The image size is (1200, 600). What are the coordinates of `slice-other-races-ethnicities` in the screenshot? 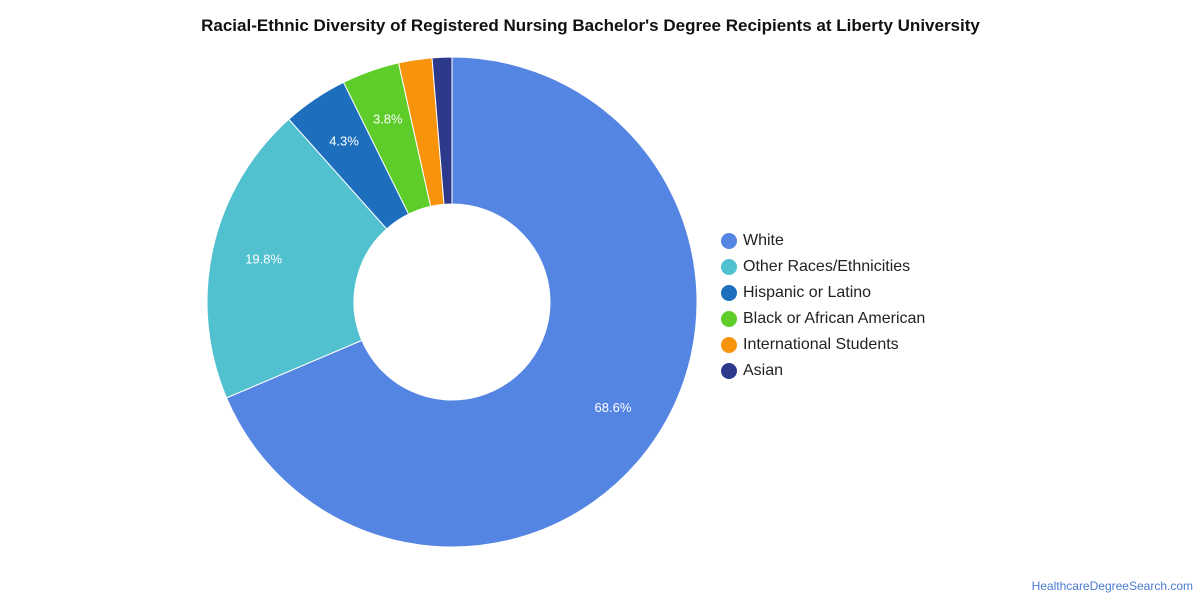 It's located at (297, 258).